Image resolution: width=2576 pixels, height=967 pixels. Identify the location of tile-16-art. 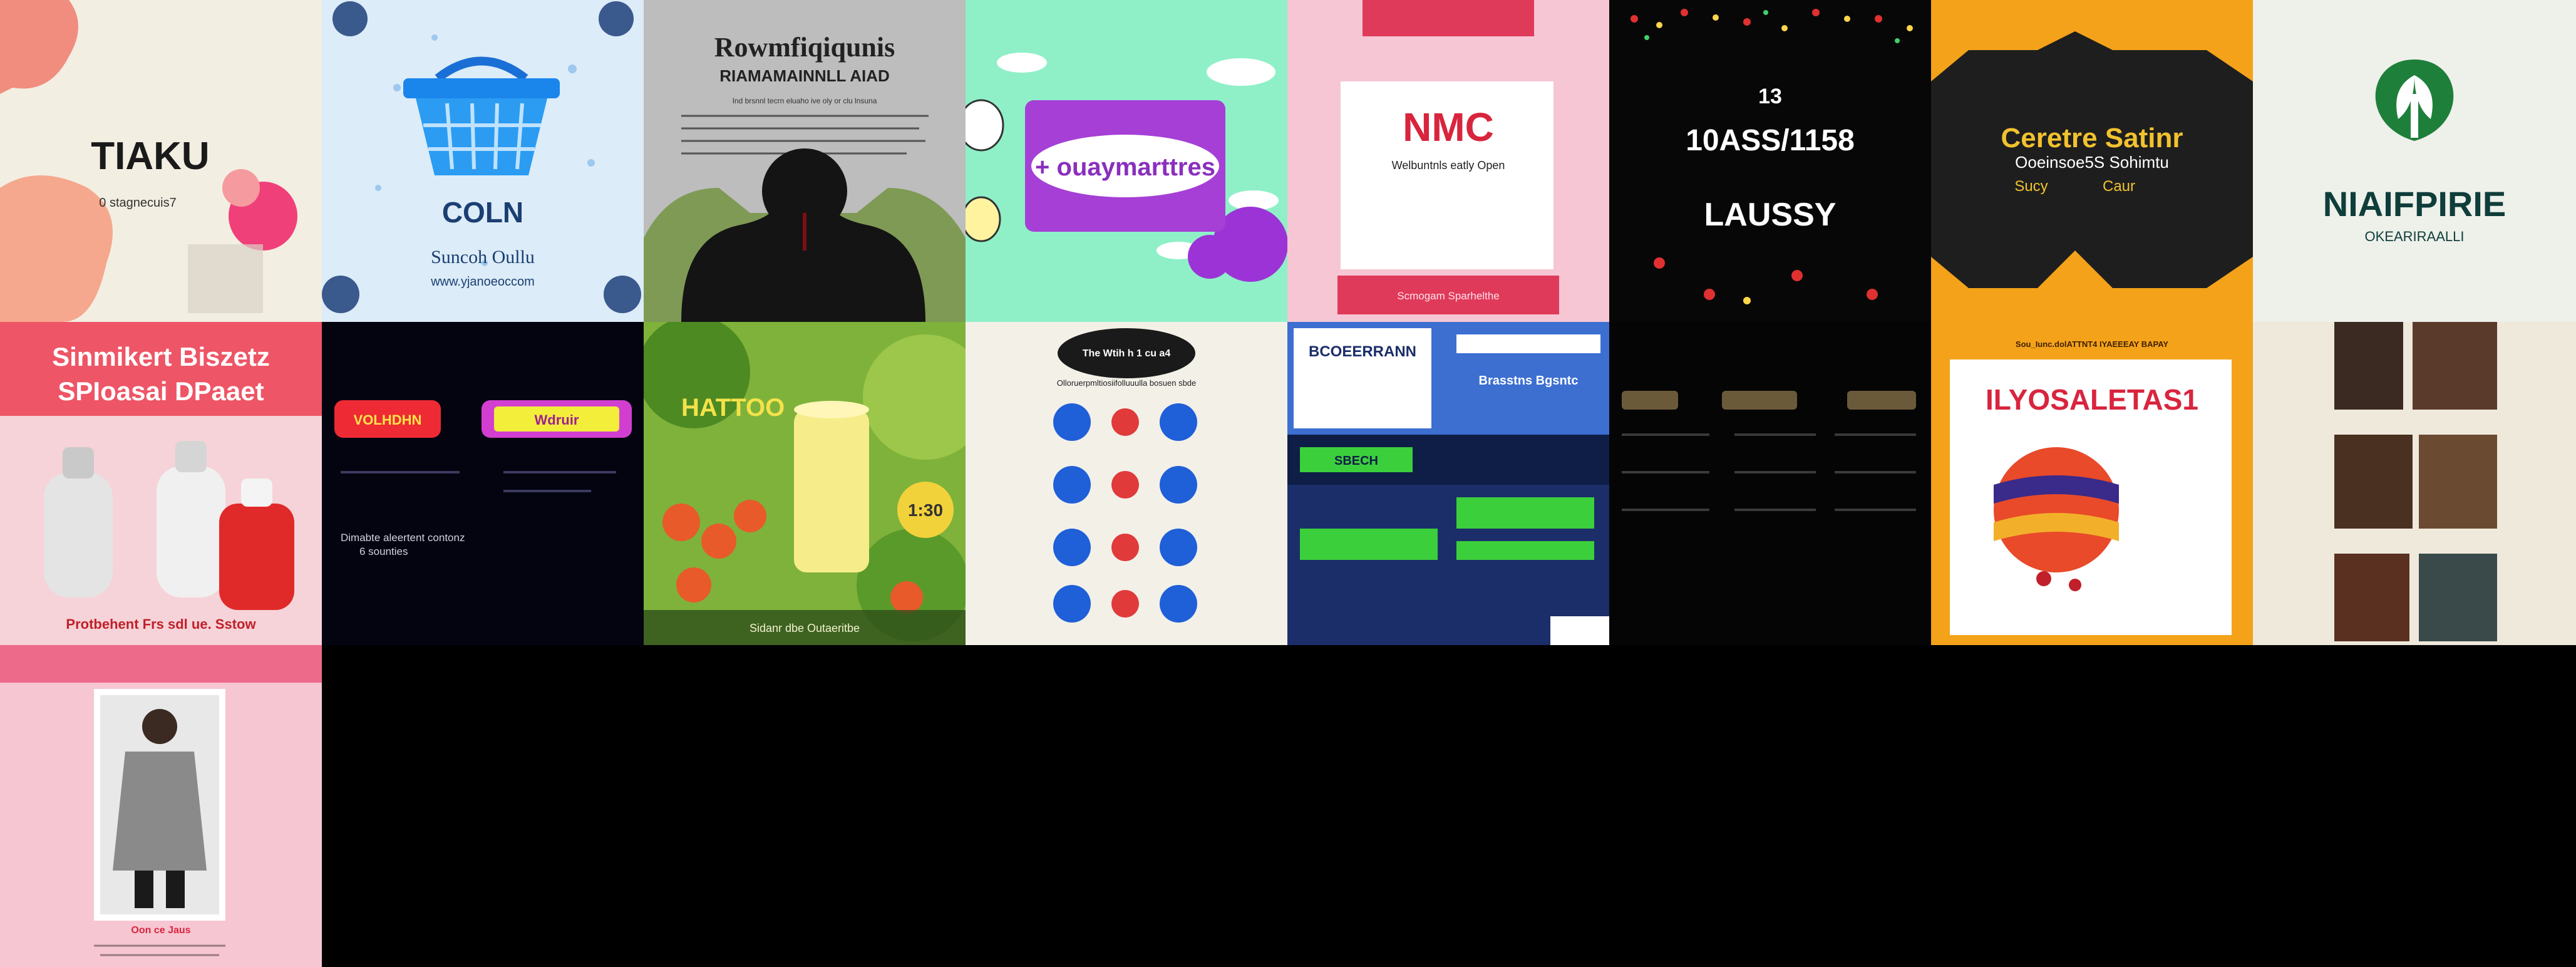
(2415, 483).